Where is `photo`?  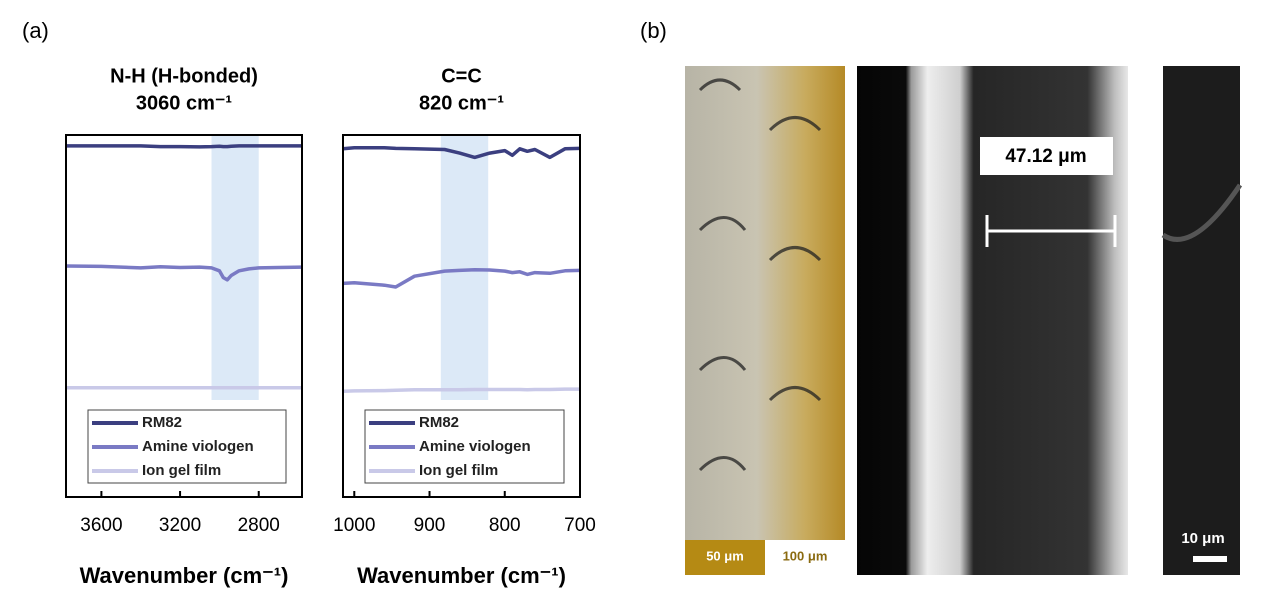 photo is located at coordinates (765, 303).